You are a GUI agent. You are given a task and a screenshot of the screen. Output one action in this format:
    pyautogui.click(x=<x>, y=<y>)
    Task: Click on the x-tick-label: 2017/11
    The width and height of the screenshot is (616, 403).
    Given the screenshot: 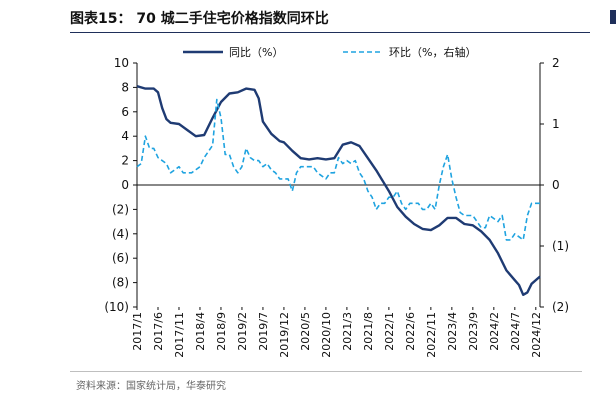 What is the action you would take?
    pyautogui.click(x=179, y=335)
    